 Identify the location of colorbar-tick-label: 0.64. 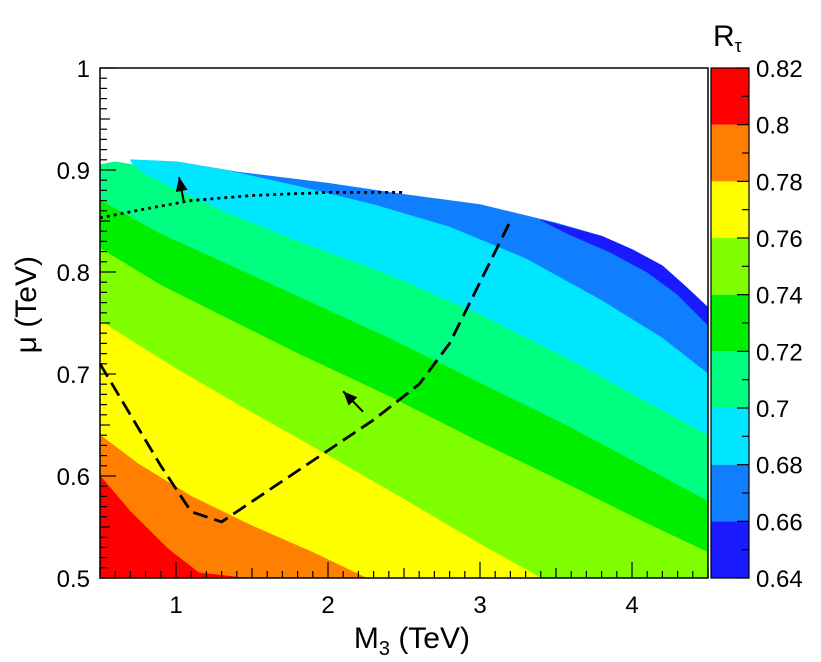
(779, 579).